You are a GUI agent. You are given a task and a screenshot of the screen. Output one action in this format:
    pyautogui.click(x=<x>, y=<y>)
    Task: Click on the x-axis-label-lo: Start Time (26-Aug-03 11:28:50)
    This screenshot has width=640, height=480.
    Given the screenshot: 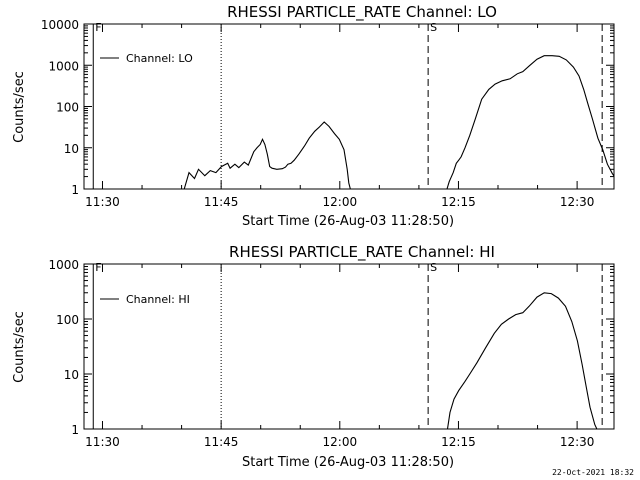 What is the action you would take?
    pyautogui.click(x=348, y=221)
    